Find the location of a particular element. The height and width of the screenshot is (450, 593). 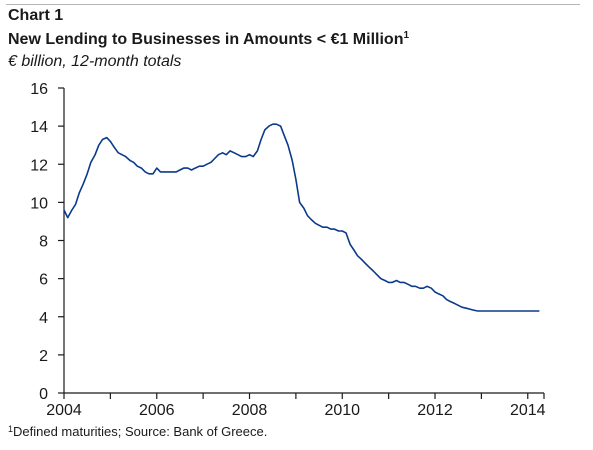

y-tick-label: 16 is located at coordinates (39, 89).